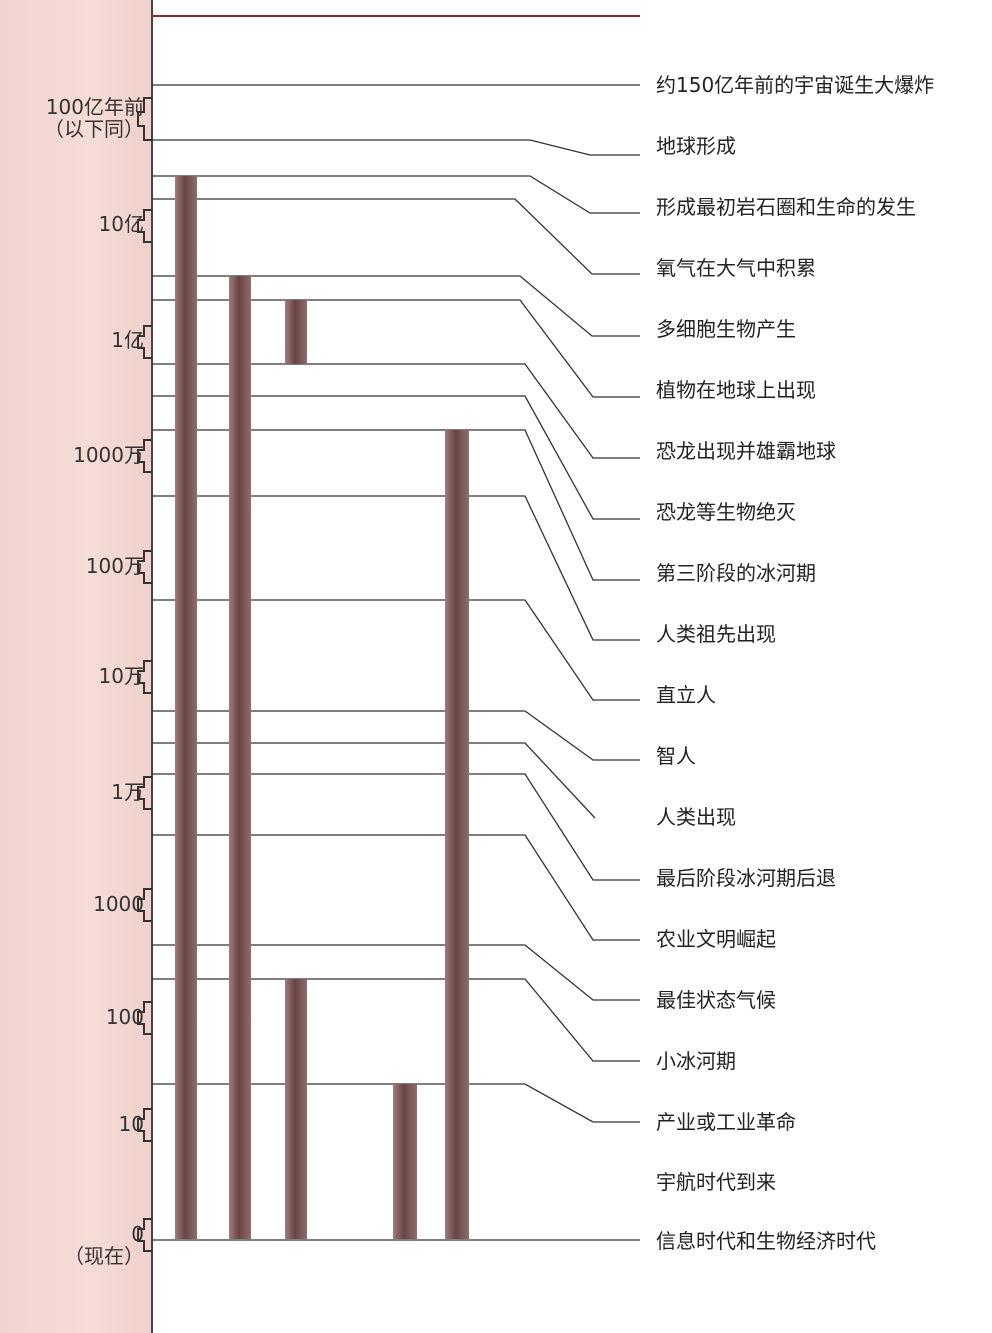 The width and height of the screenshot is (992, 1333). What do you see at coordinates (786, 207) in the screenshot?
I see `event-label: 形成最初岩石圈和生命的发生` at bounding box center [786, 207].